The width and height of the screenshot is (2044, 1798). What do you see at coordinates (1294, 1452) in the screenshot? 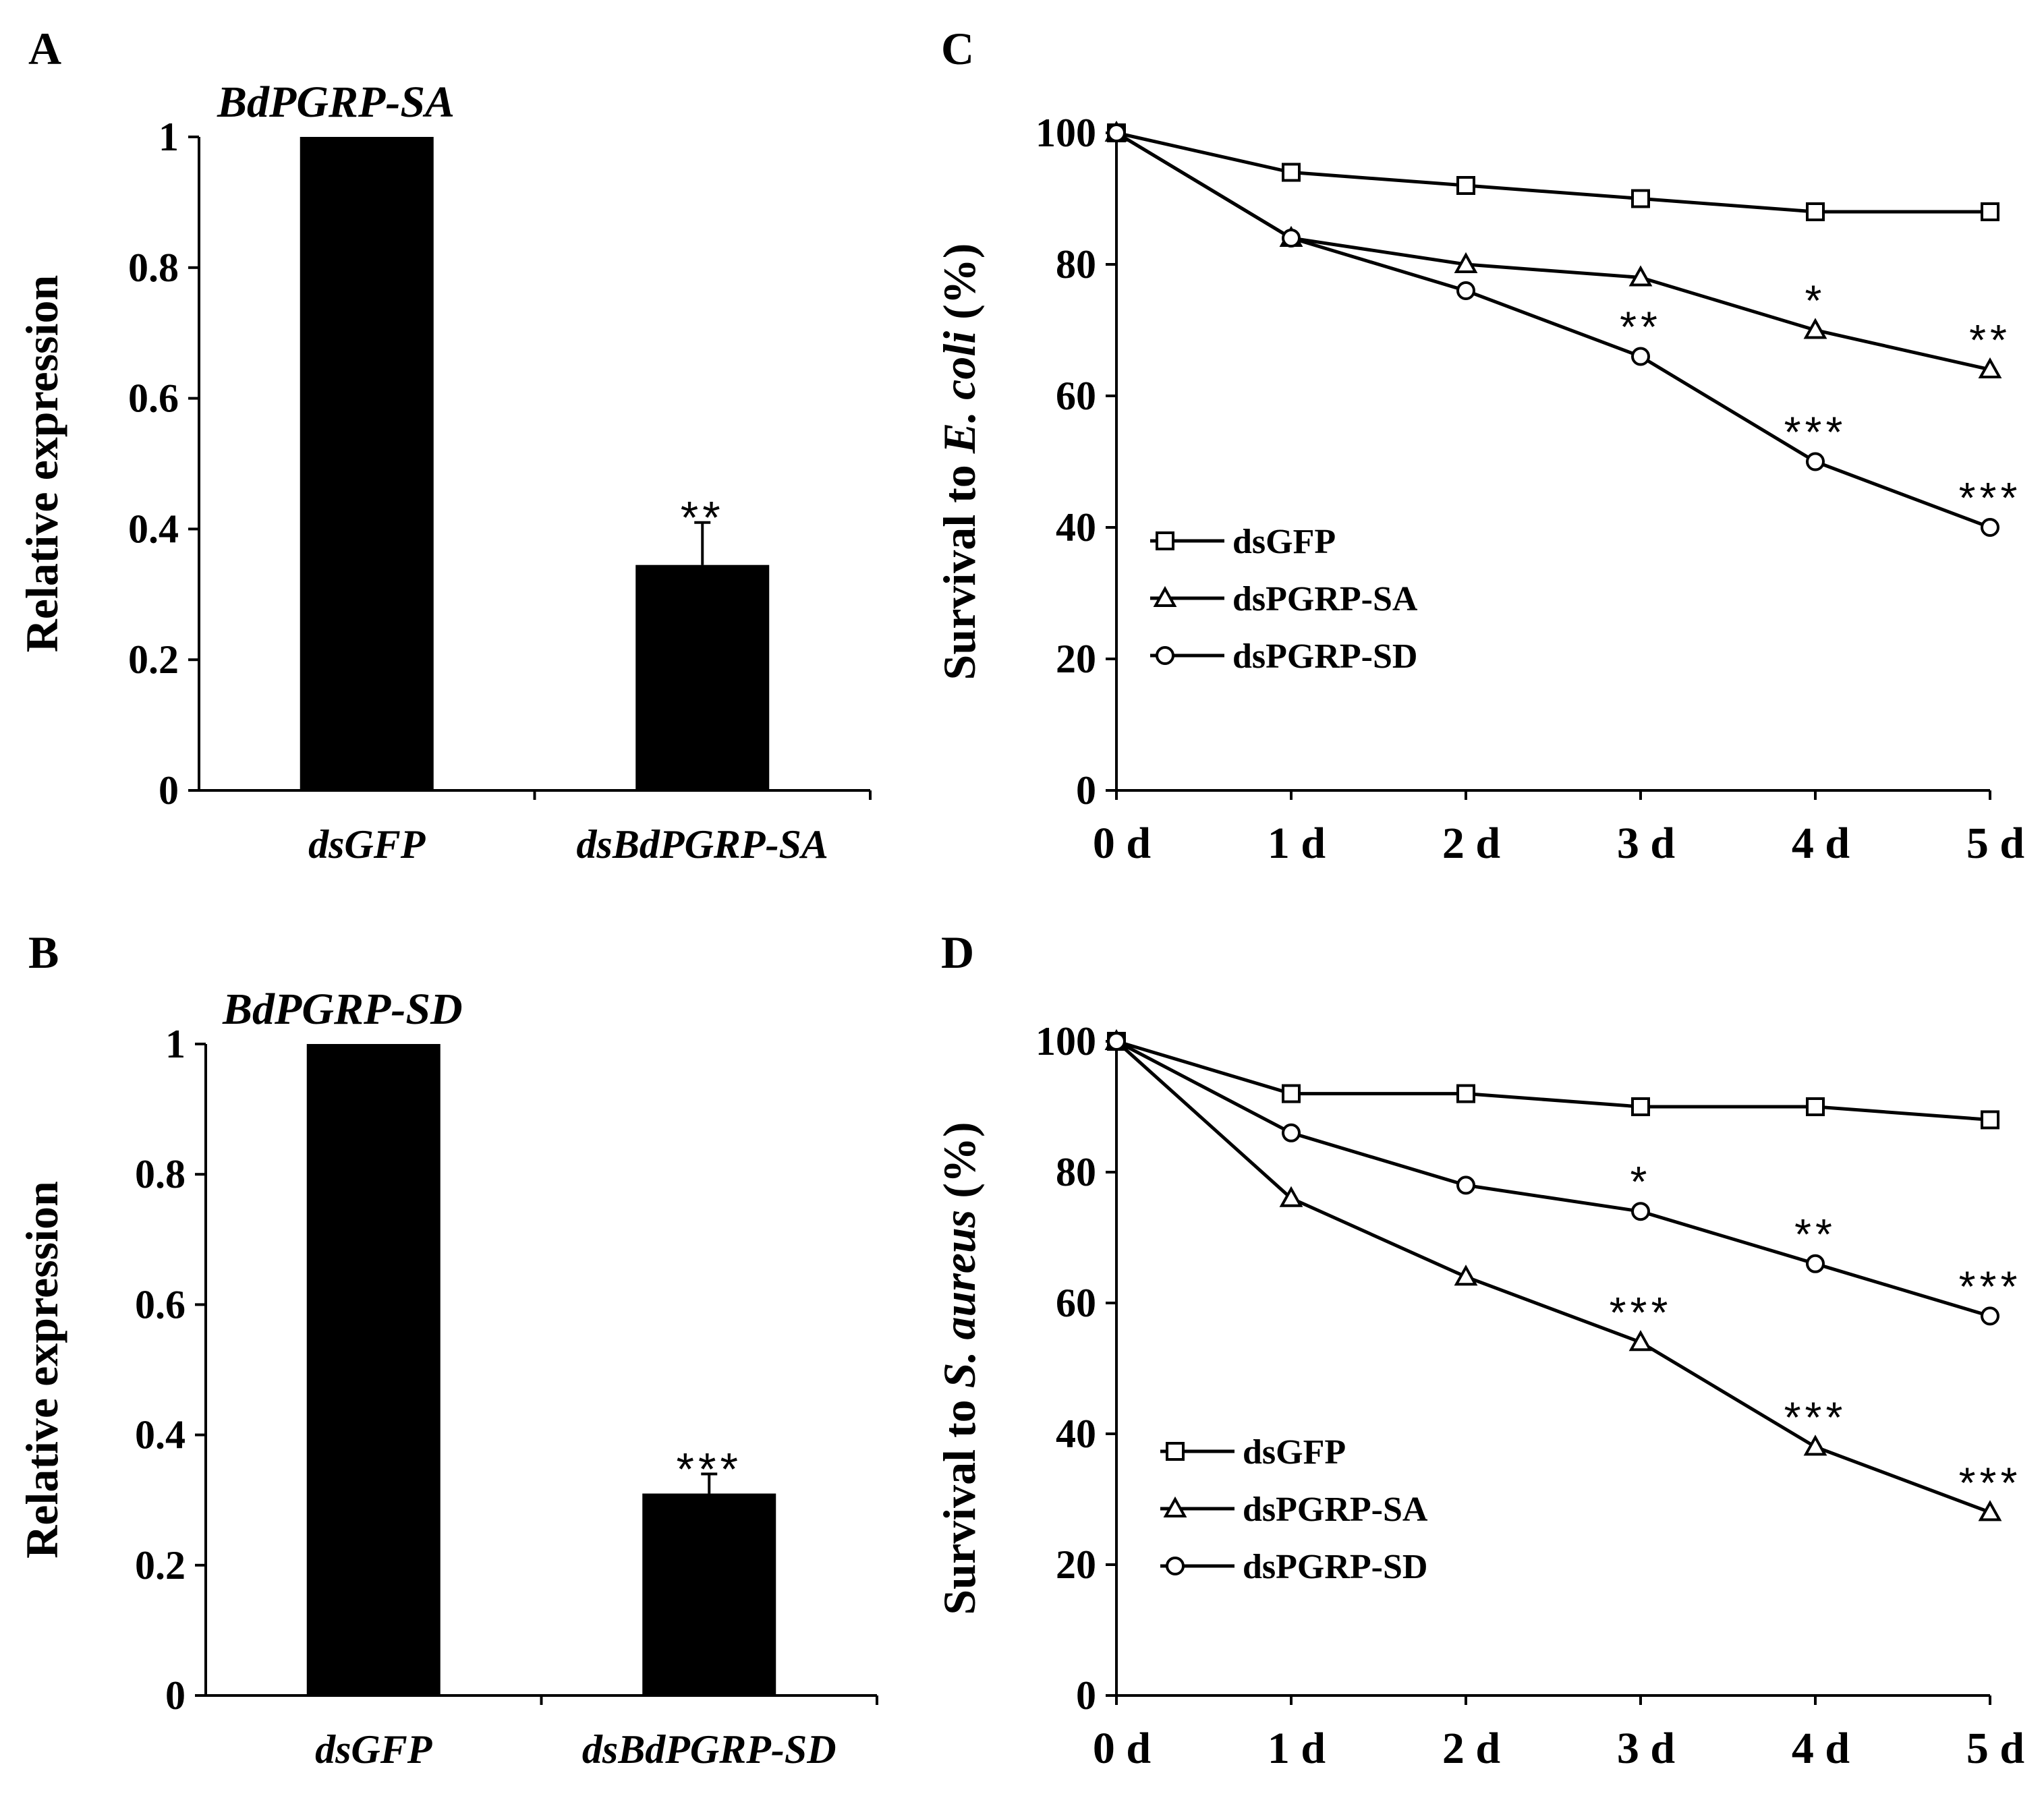
I see `legend-label: dsGFP` at bounding box center [1294, 1452].